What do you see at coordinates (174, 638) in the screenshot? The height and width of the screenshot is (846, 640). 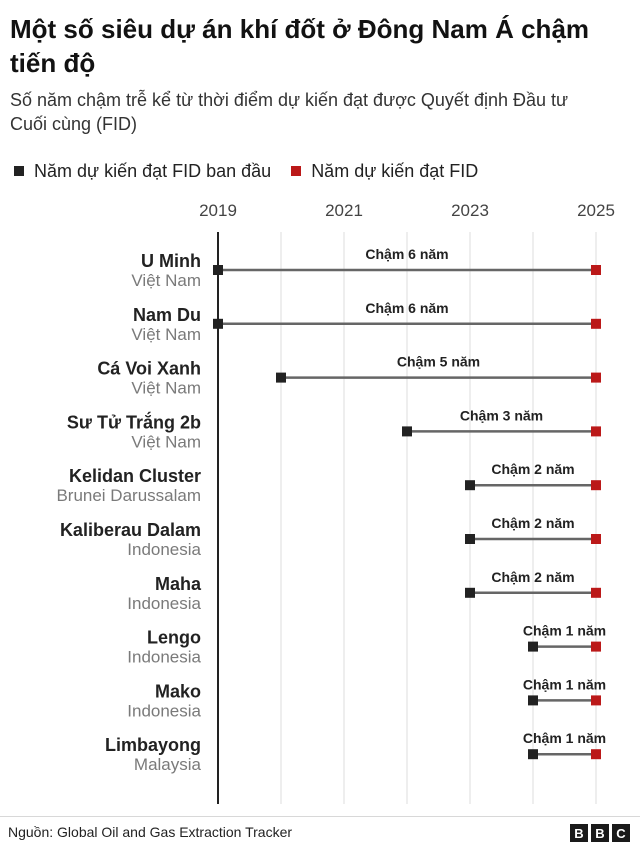 I see `project-name: Lengo` at bounding box center [174, 638].